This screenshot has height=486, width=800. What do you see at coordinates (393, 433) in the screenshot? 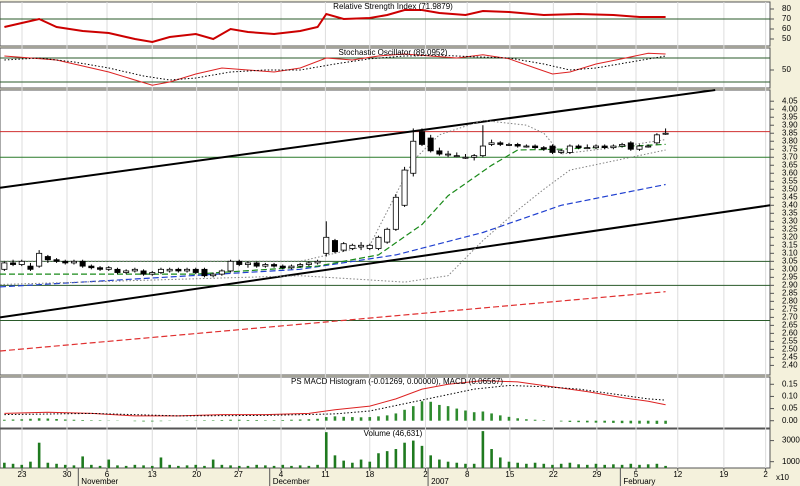
I see `panel-title: Volume (46,631)` at bounding box center [393, 433].